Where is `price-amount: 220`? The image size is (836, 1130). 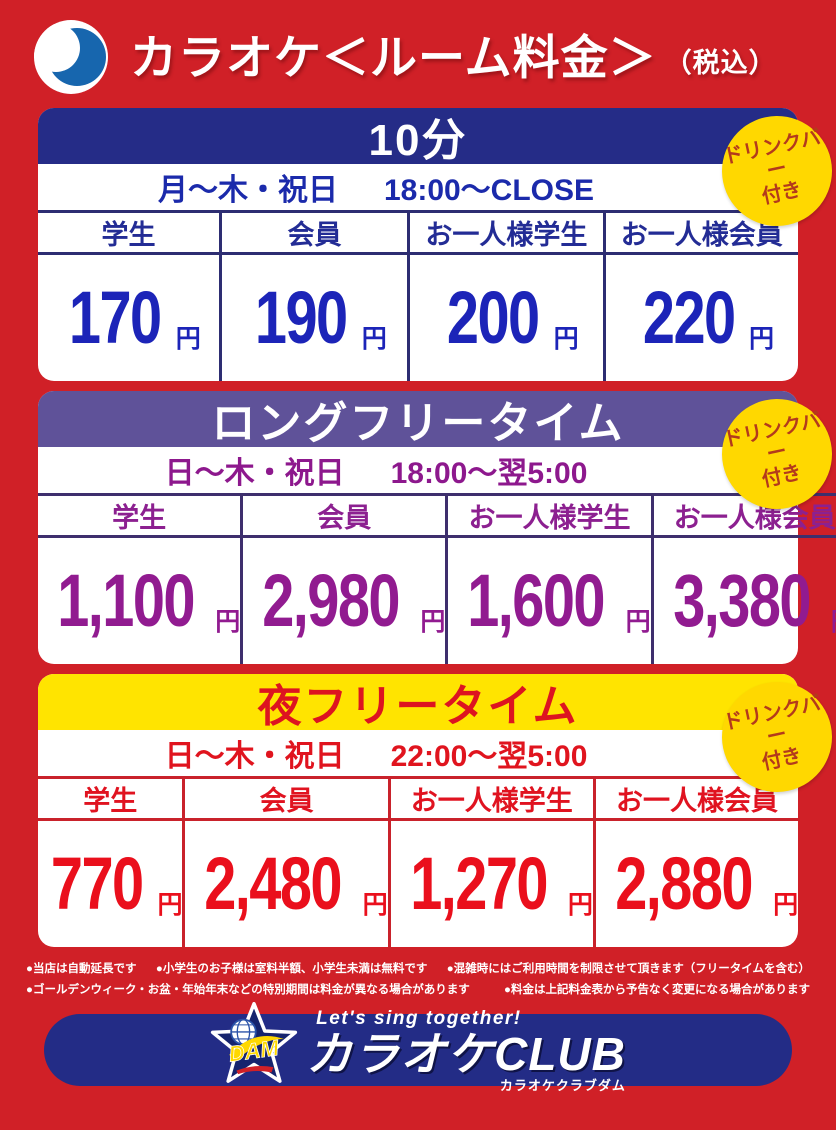 price-amount: 220 is located at coordinates (688, 317).